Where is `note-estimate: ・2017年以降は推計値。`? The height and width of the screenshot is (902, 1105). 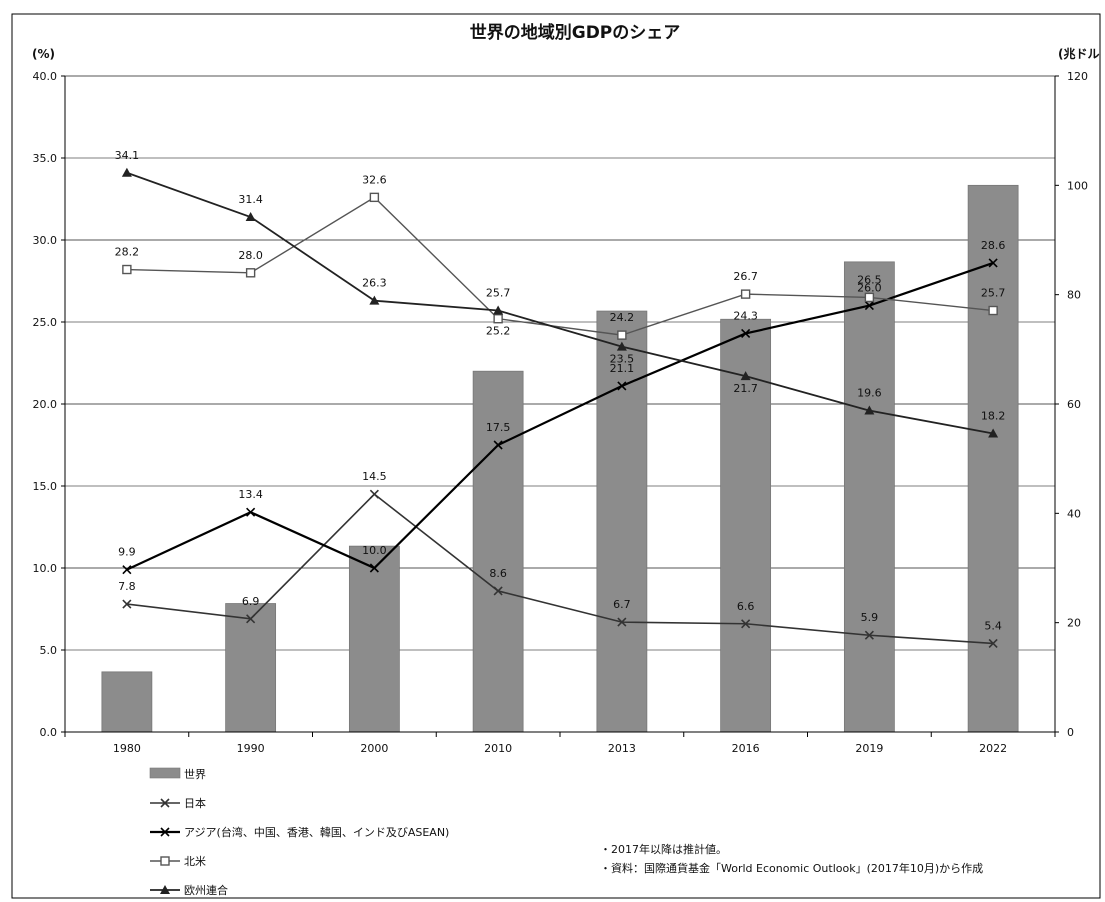
note-estimate: ・2017年以降は推計値。 is located at coordinates (663, 849).